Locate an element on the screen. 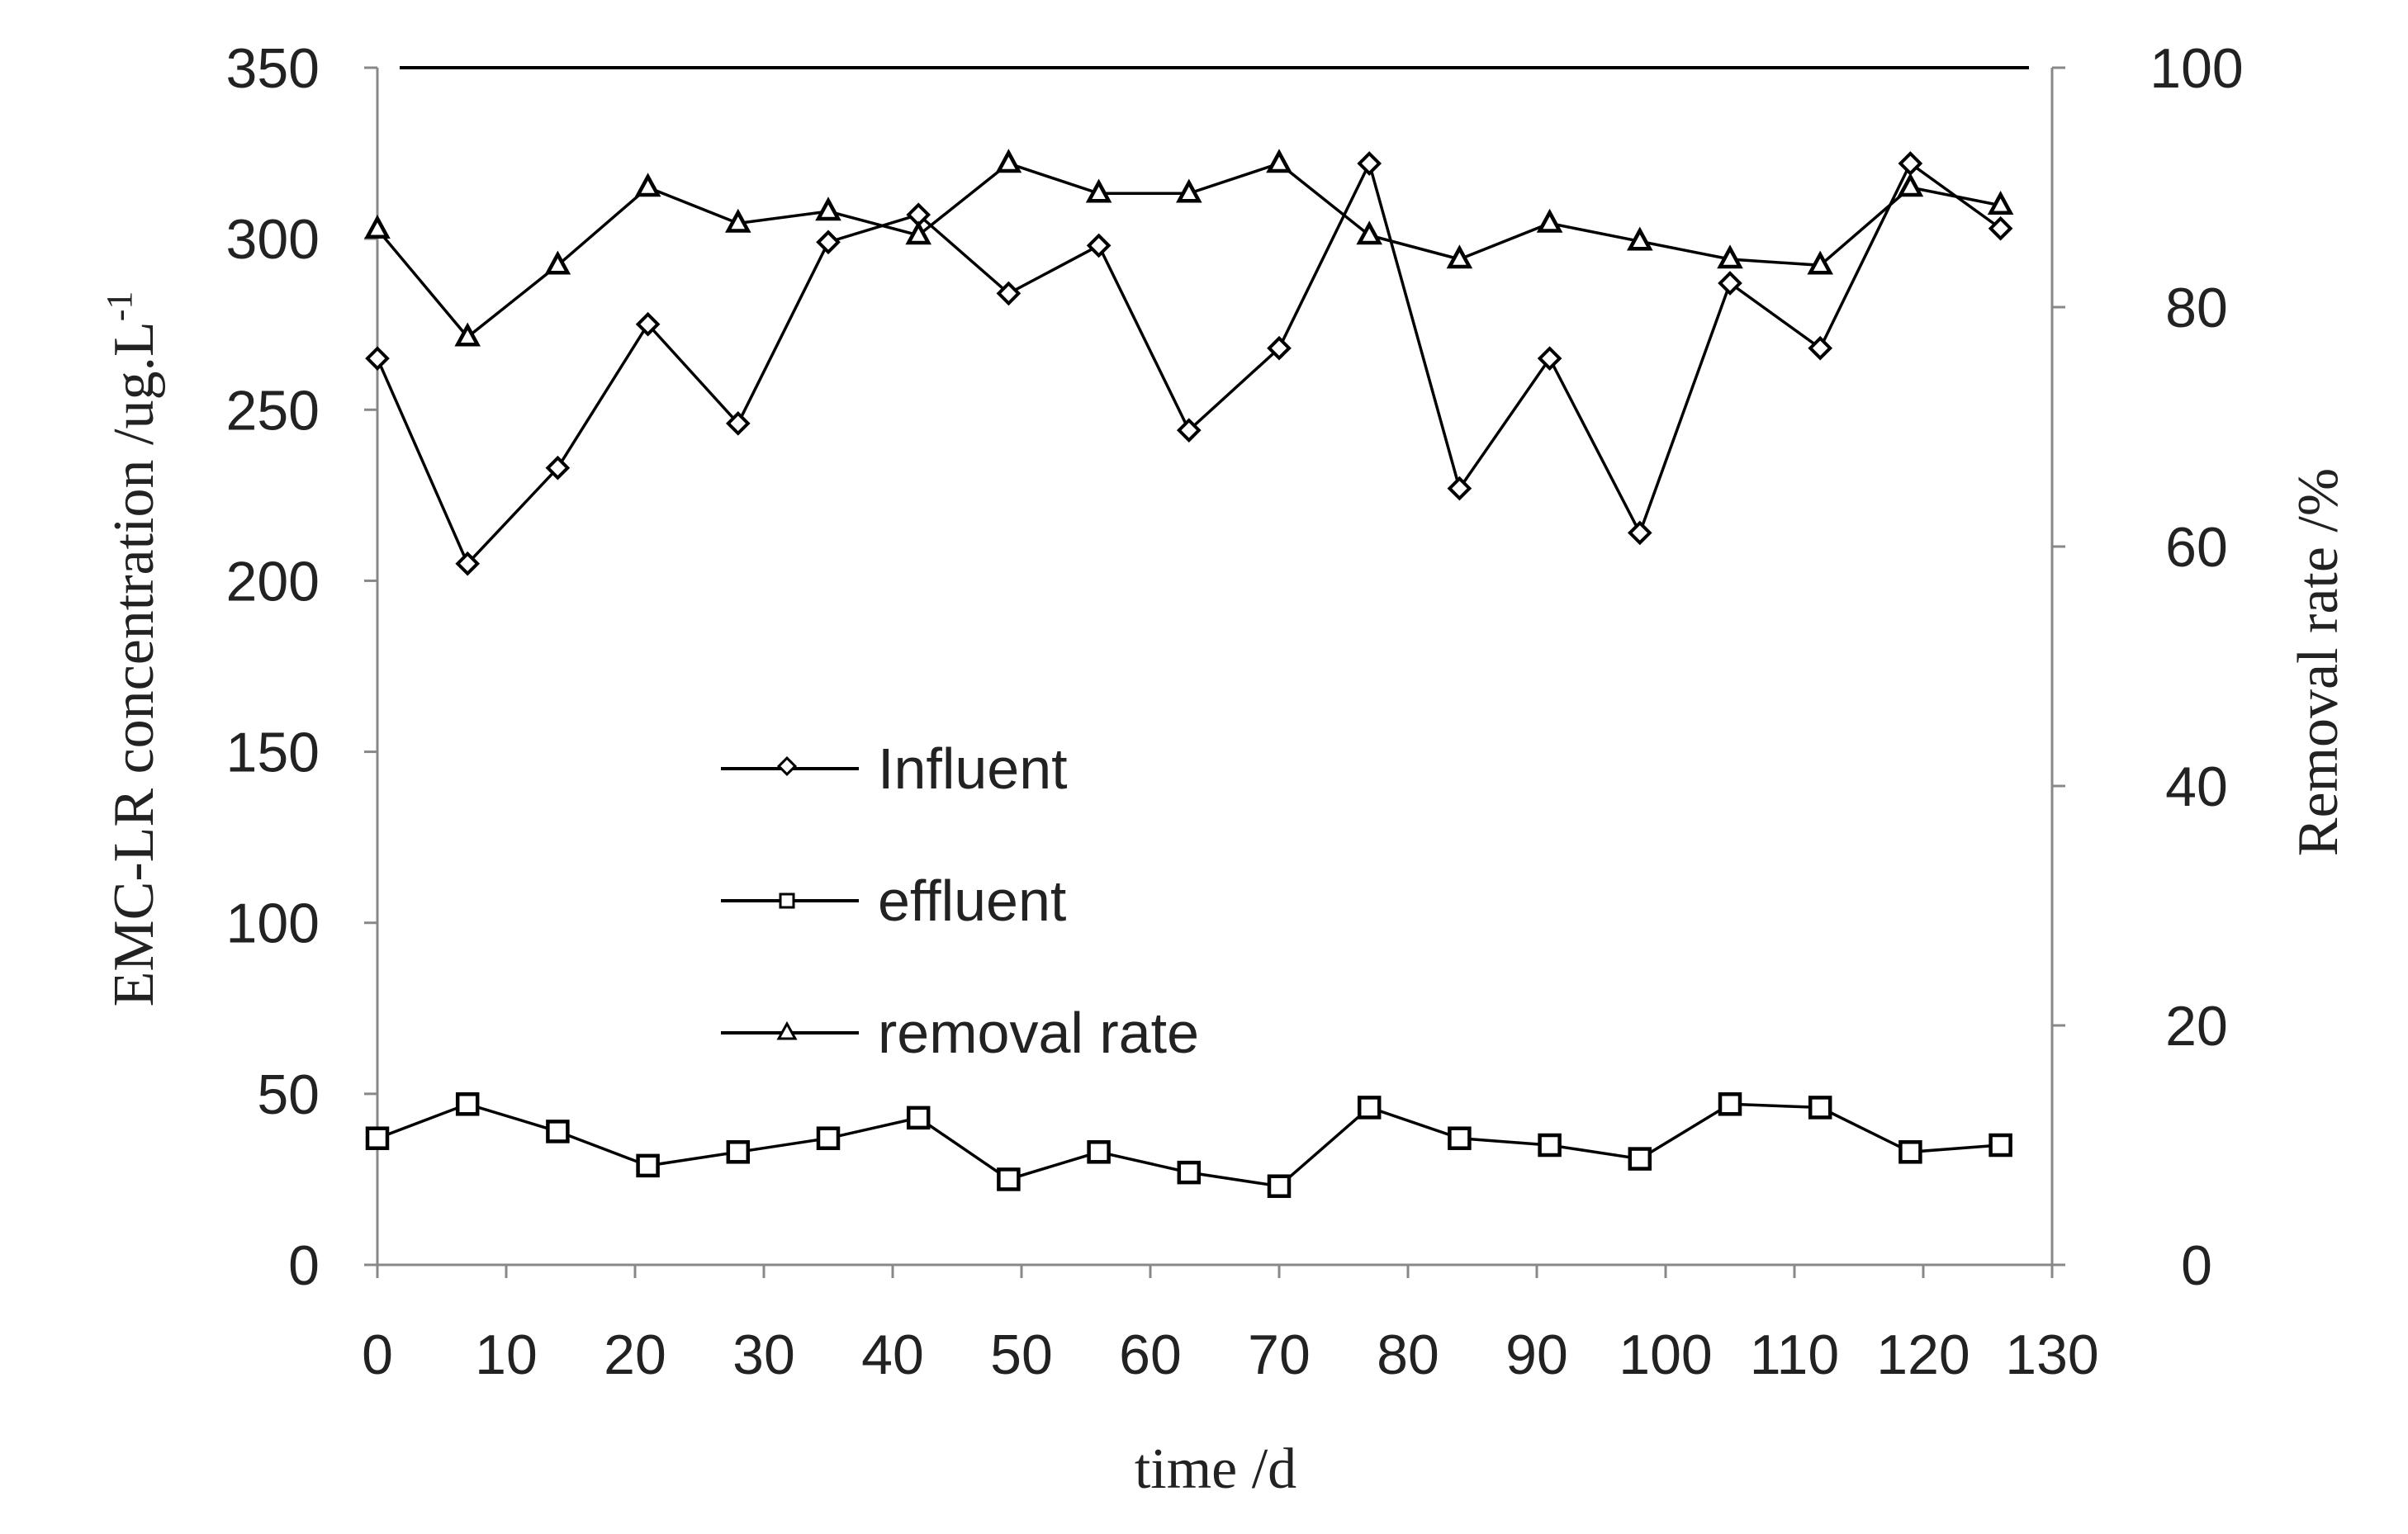 The height and width of the screenshot is (1534, 2408). left-tick-label: 250 is located at coordinates (273, 410).